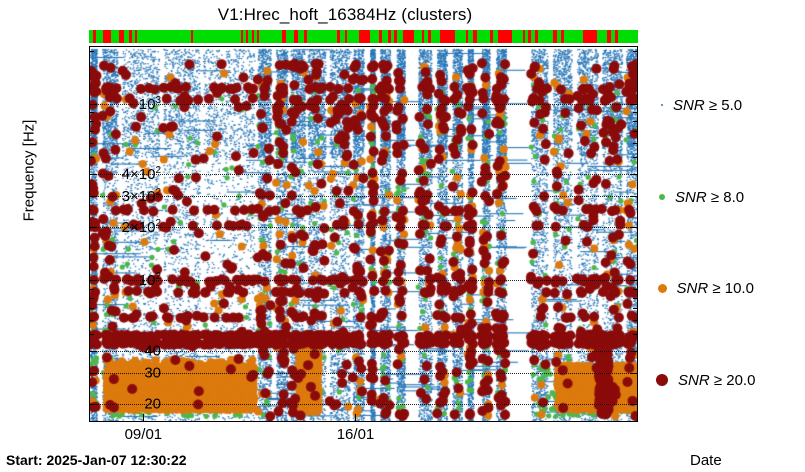 This screenshot has width=805, height=472. Describe the element at coordinates (149, 103) in the screenshot. I see `y-axis-tick-label: 103` at that location.